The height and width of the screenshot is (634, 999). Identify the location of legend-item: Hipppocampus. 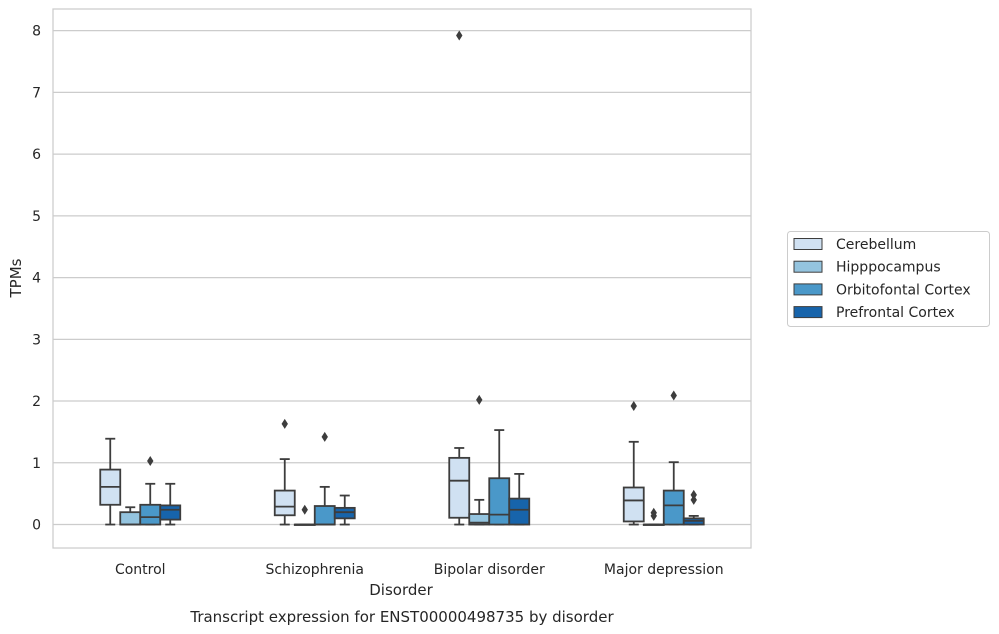
(867, 268).